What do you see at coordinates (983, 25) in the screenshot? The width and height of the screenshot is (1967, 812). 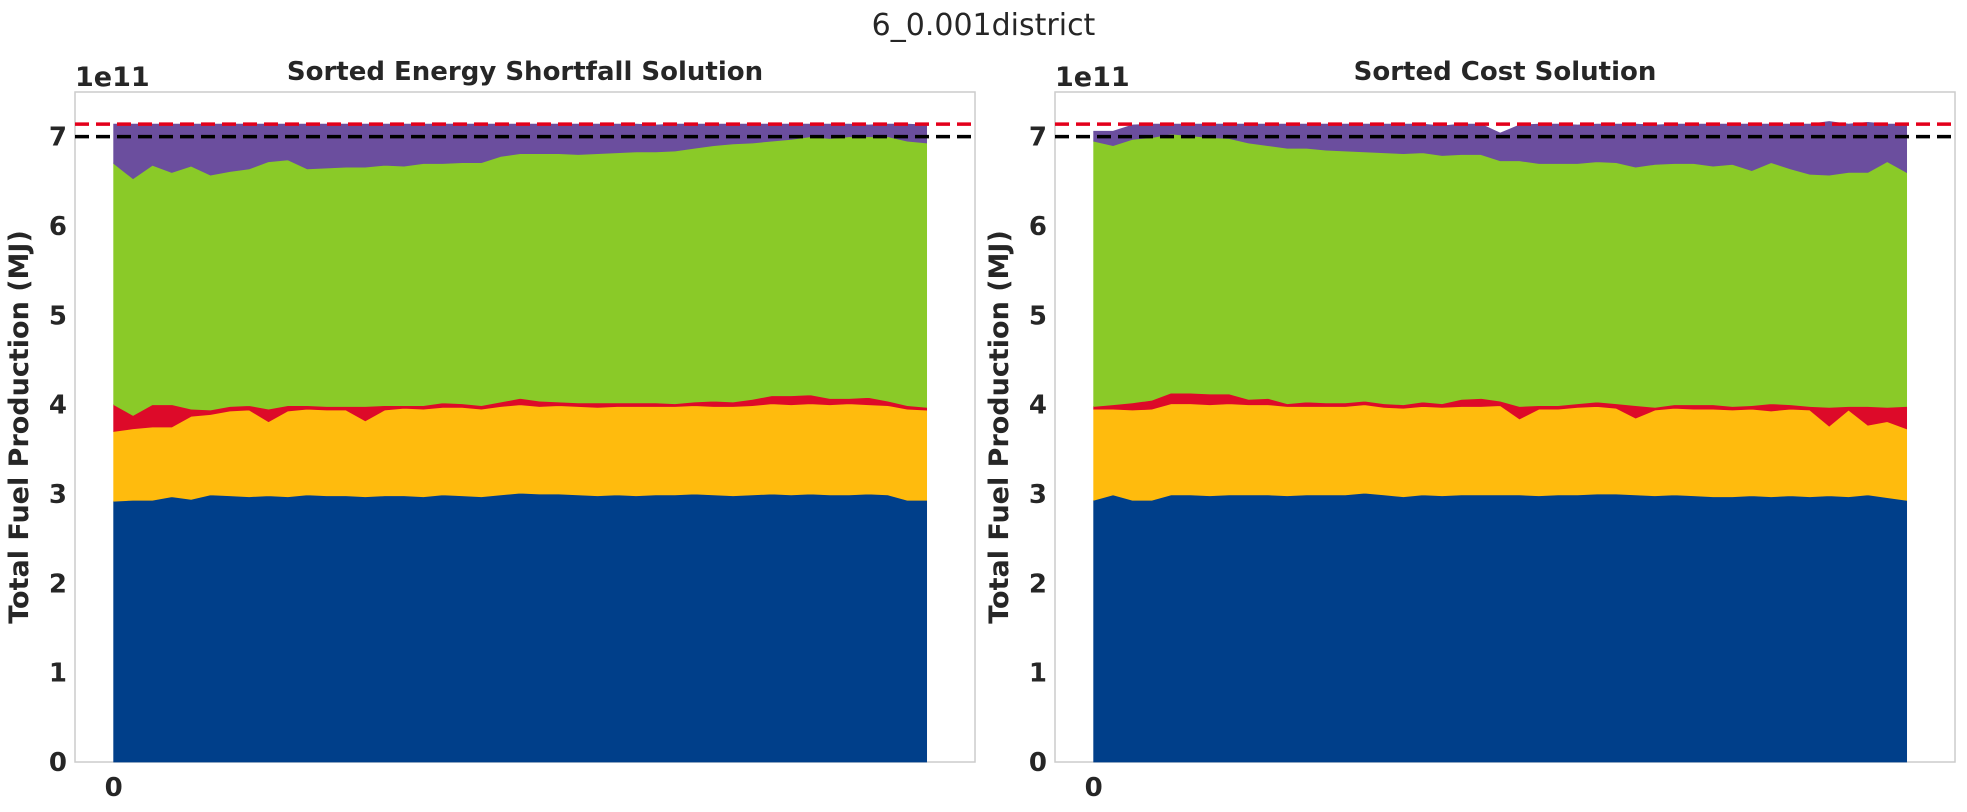 I see `figure-title: 6_0.001district` at bounding box center [983, 25].